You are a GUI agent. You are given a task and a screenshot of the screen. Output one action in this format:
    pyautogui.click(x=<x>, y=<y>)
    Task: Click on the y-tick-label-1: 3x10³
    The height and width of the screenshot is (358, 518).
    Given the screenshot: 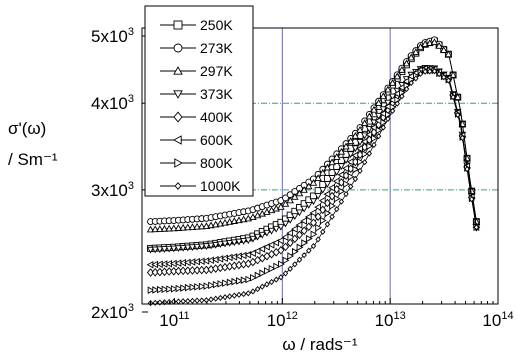 What is the action you would take?
    pyautogui.click(x=112, y=190)
    